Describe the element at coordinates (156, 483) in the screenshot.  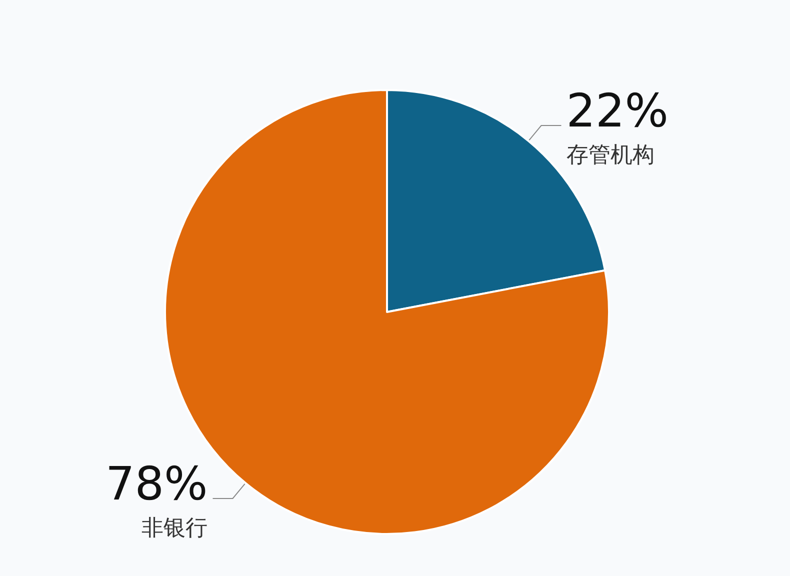
I see `data-label: 78%` at that location.